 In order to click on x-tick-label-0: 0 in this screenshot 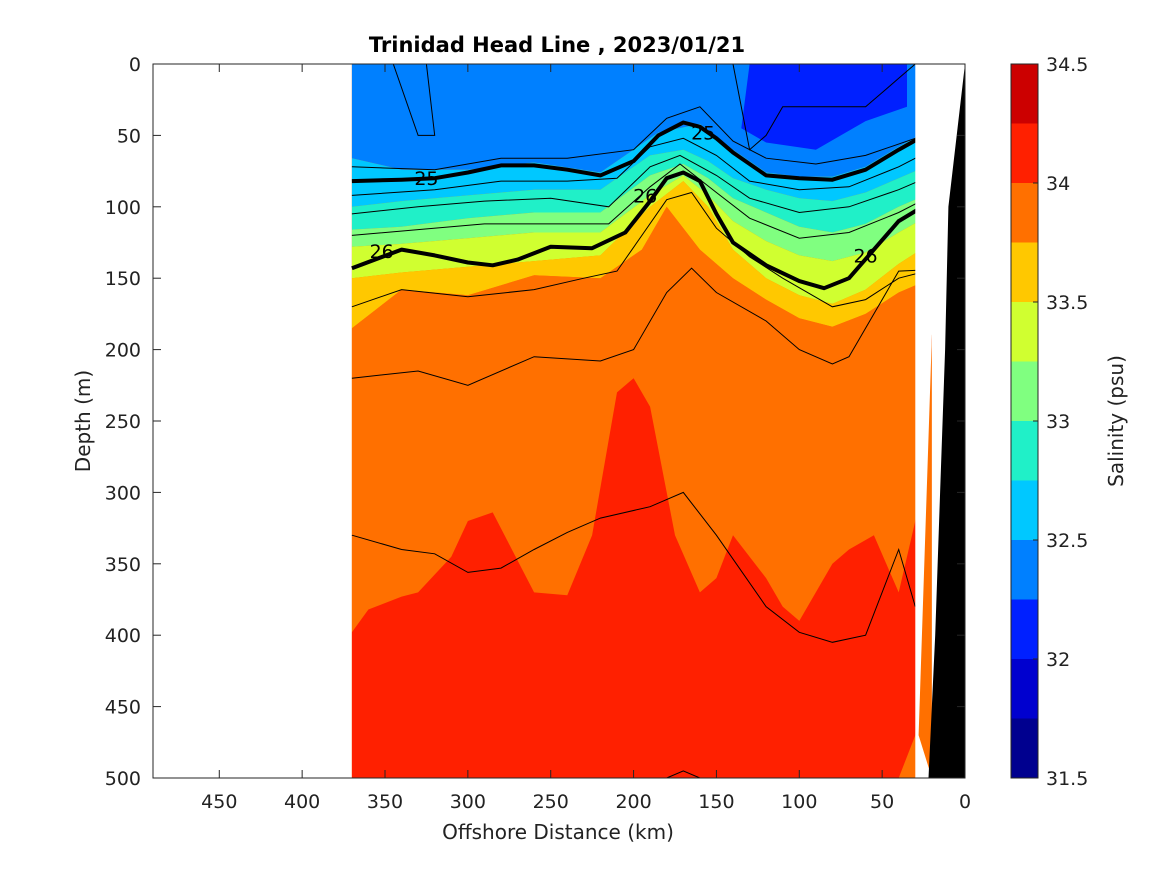, I will do `click(965, 802)`.